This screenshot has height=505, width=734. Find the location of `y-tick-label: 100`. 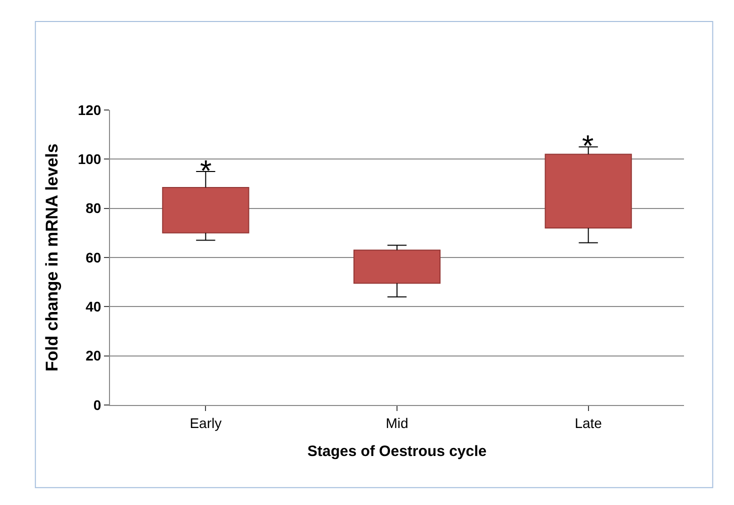

y-tick-label: 100 is located at coordinates (90, 159).